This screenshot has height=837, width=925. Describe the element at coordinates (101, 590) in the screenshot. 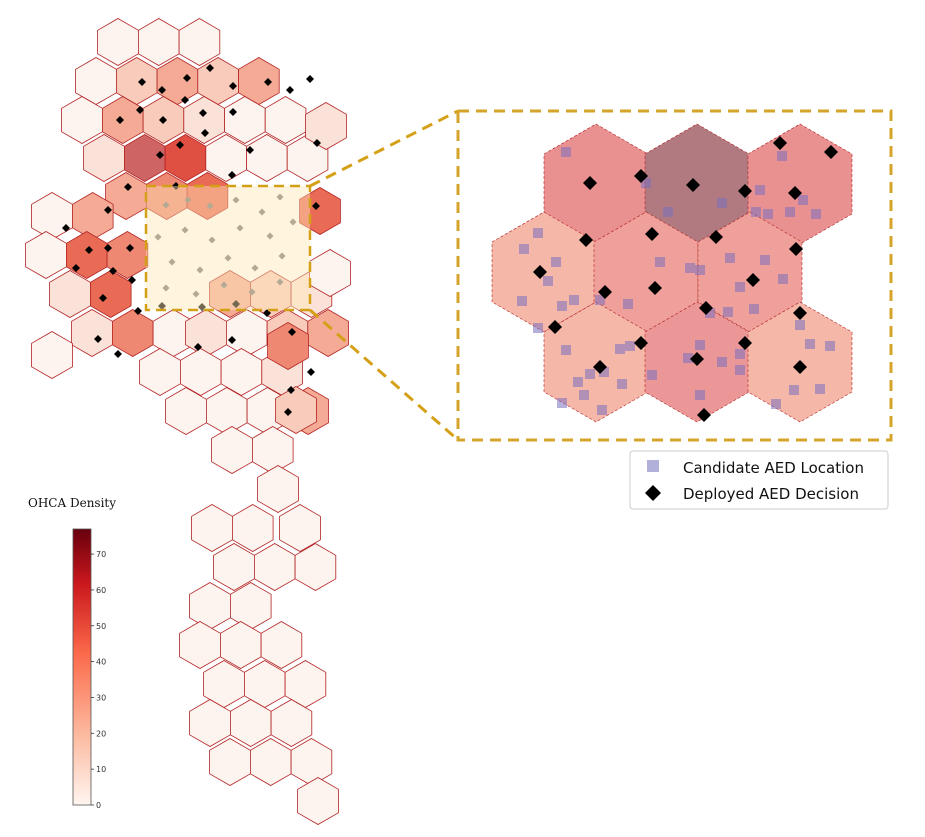

I see `colorbar-tick-label: 60` at that location.